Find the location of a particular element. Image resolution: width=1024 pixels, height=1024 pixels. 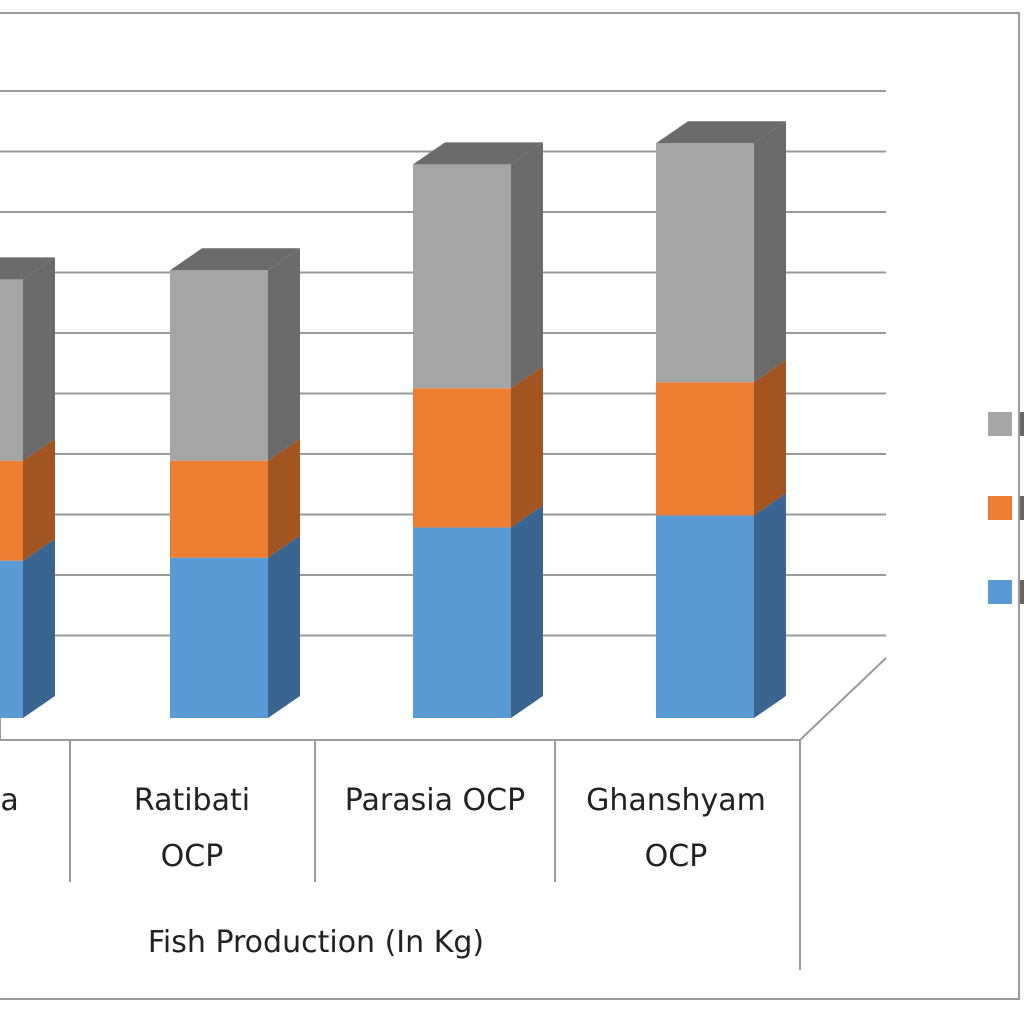

category-label: Ratibati is located at coordinates (192, 800).